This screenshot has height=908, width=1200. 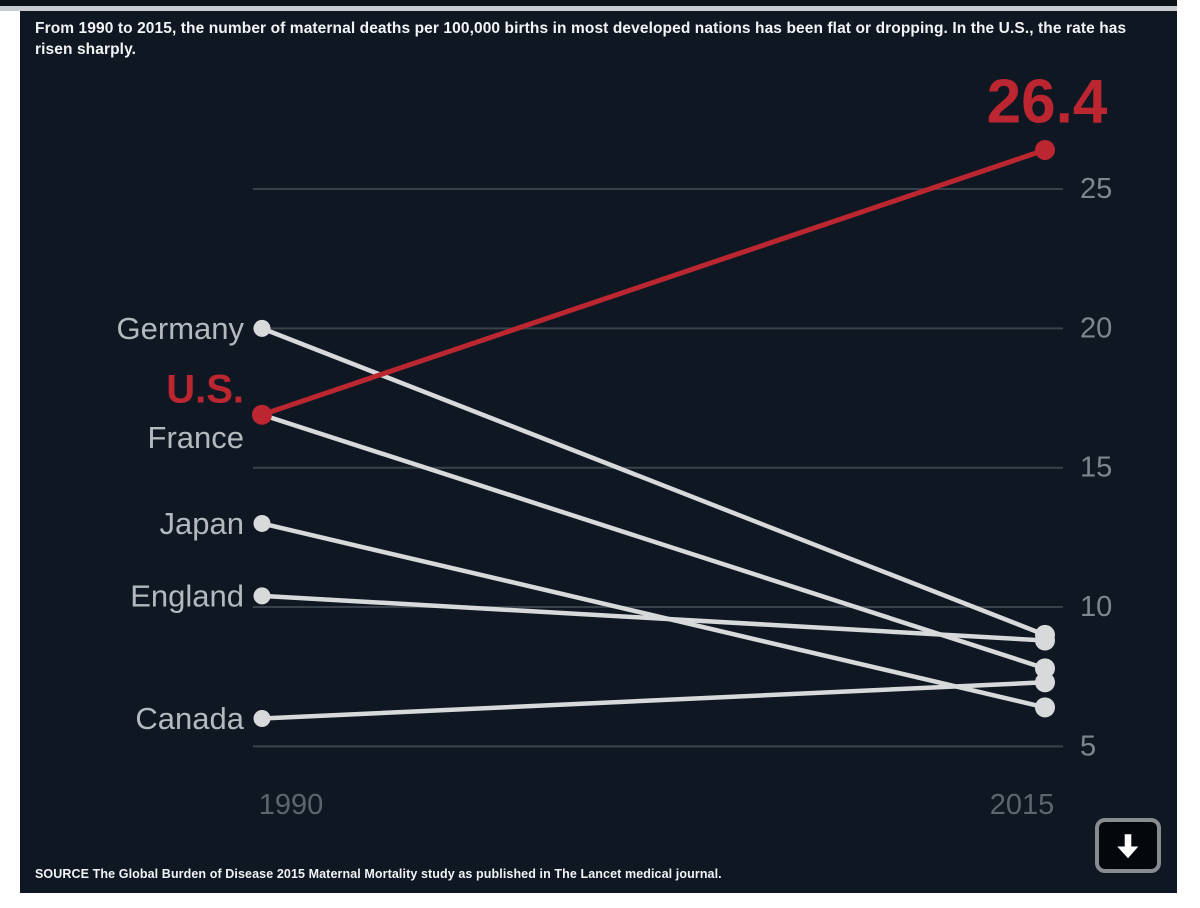 What do you see at coordinates (262, 414) in the screenshot?
I see `data-point-1990-U.S.` at bounding box center [262, 414].